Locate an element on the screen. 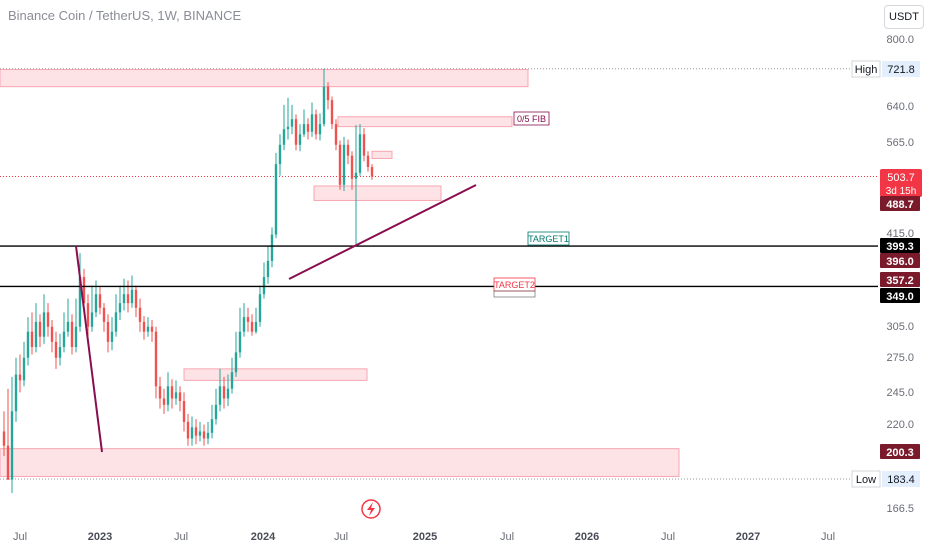 The height and width of the screenshot is (550, 932). y-tick-label: 245.0 is located at coordinates (900, 393).